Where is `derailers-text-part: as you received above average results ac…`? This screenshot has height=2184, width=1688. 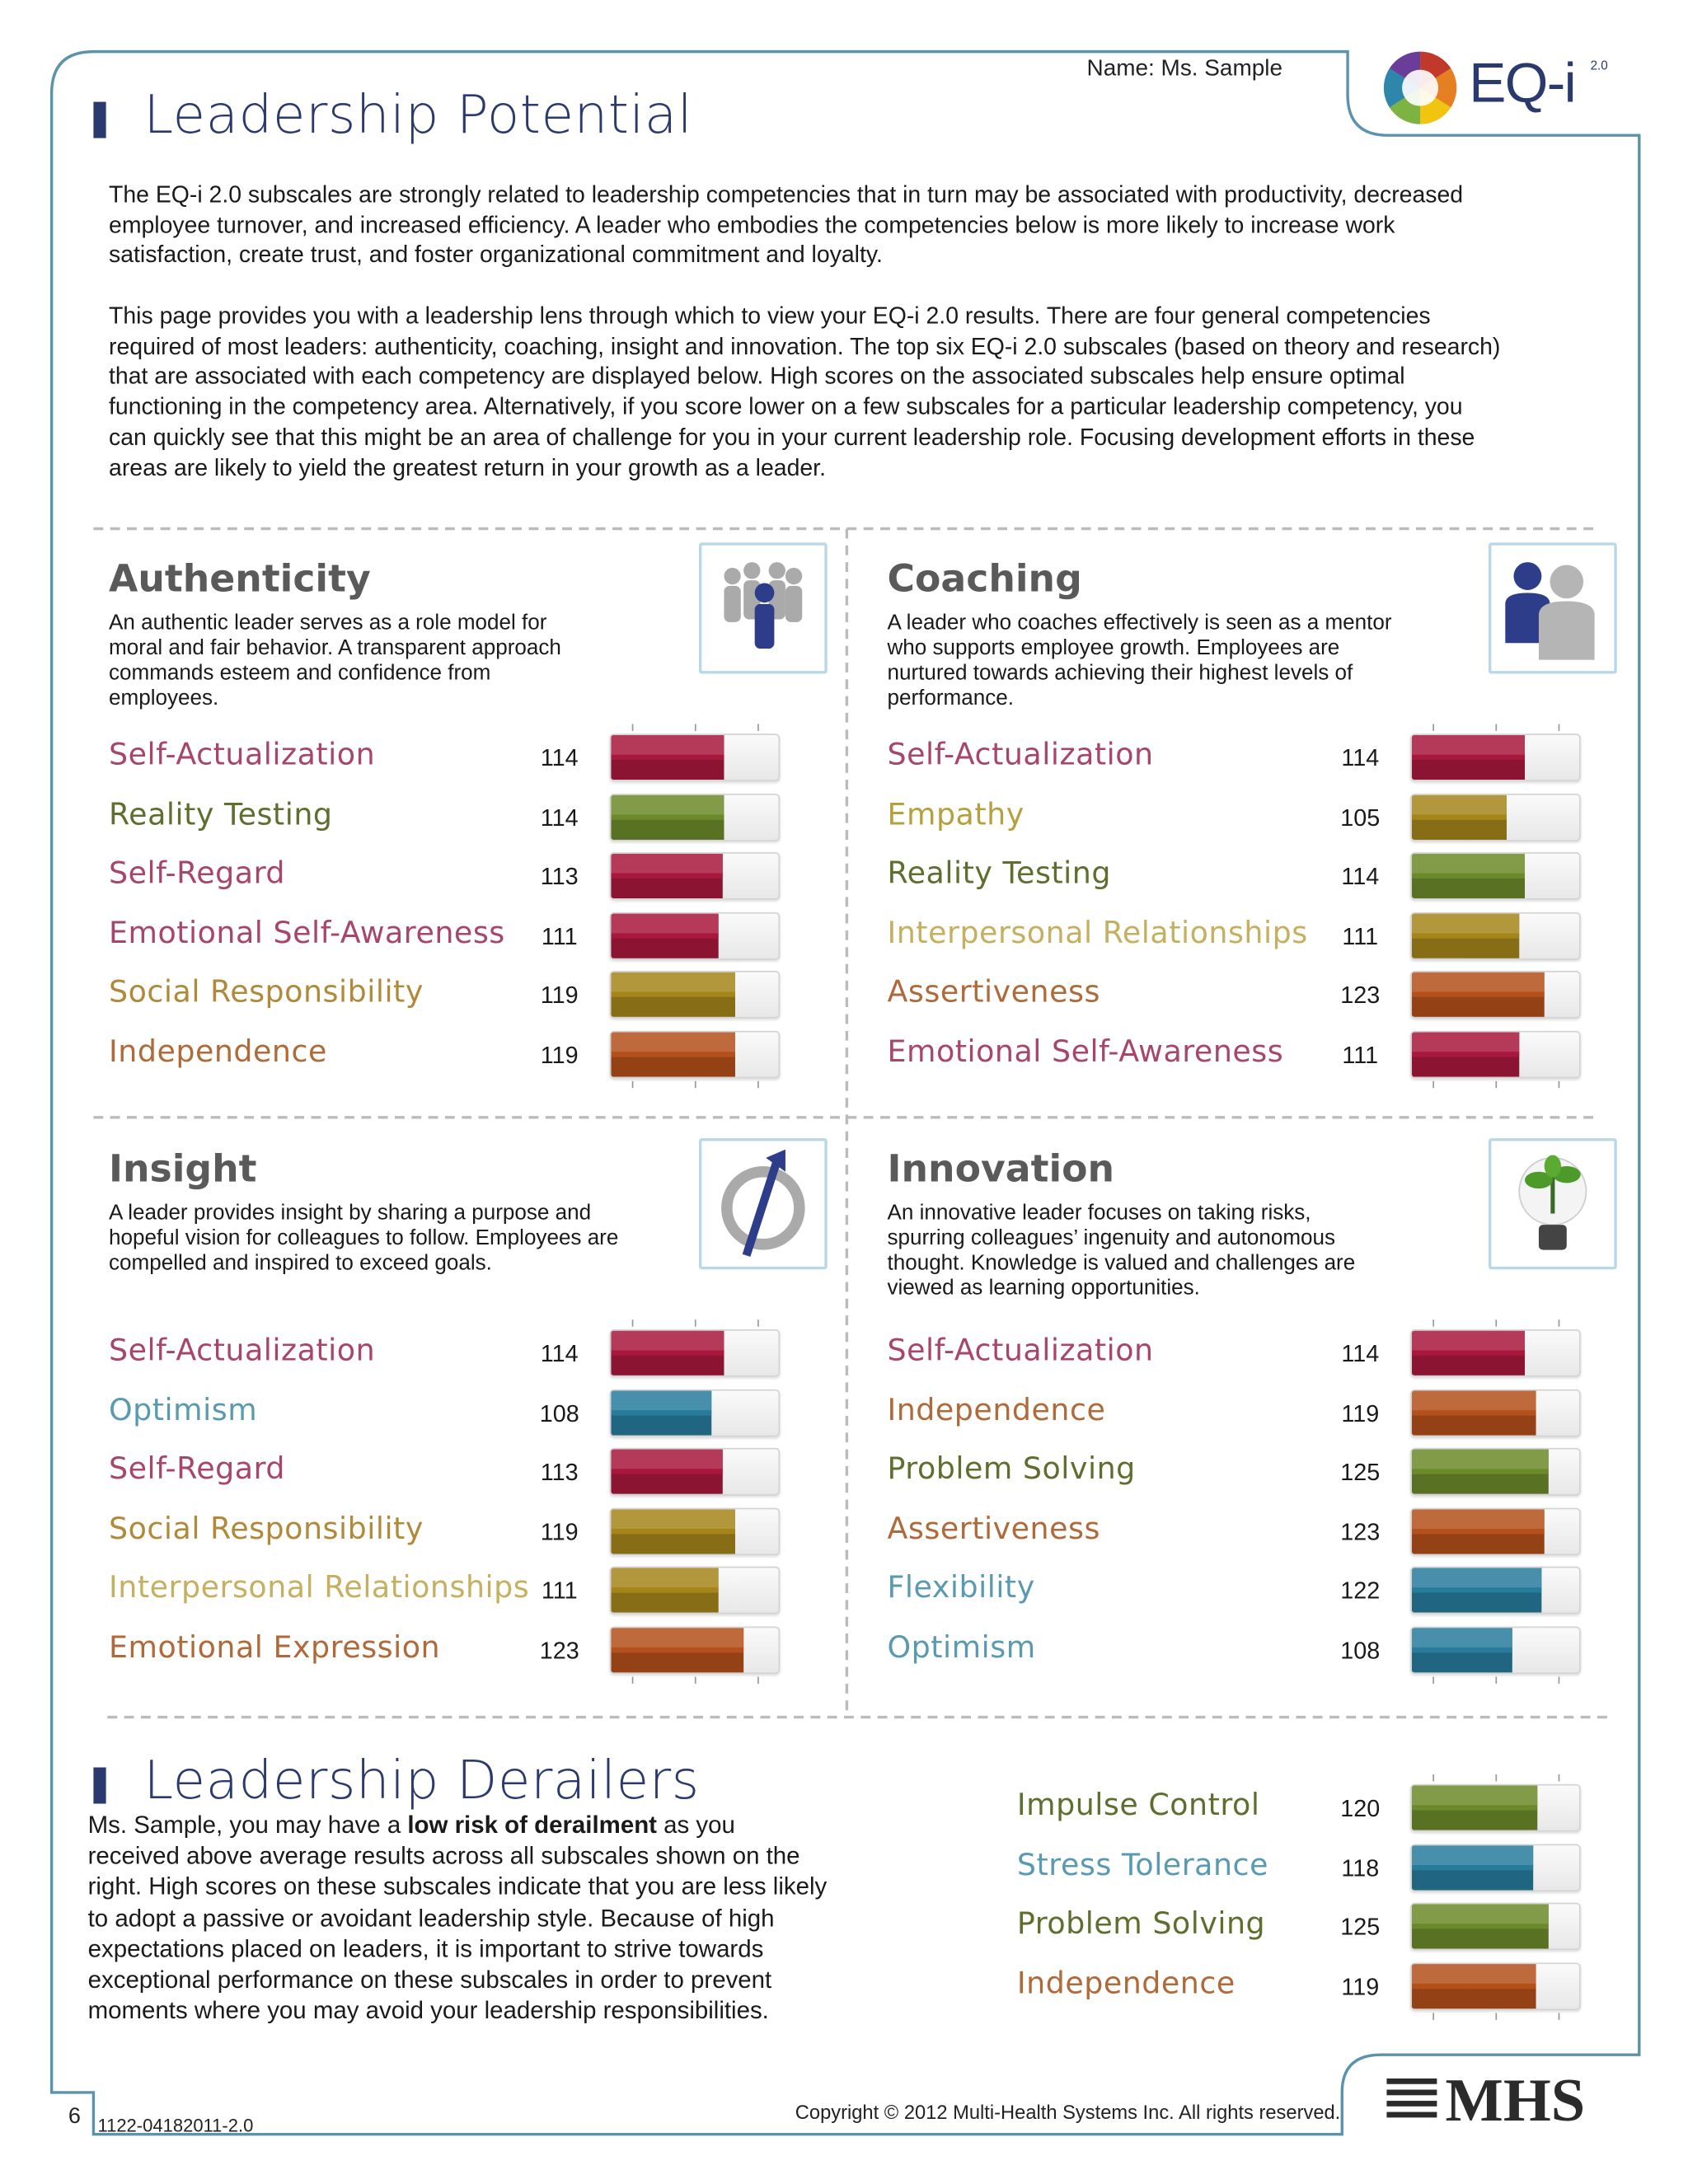
derailers-text-part: as you received above average results ac… is located at coordinates (458, 1917).